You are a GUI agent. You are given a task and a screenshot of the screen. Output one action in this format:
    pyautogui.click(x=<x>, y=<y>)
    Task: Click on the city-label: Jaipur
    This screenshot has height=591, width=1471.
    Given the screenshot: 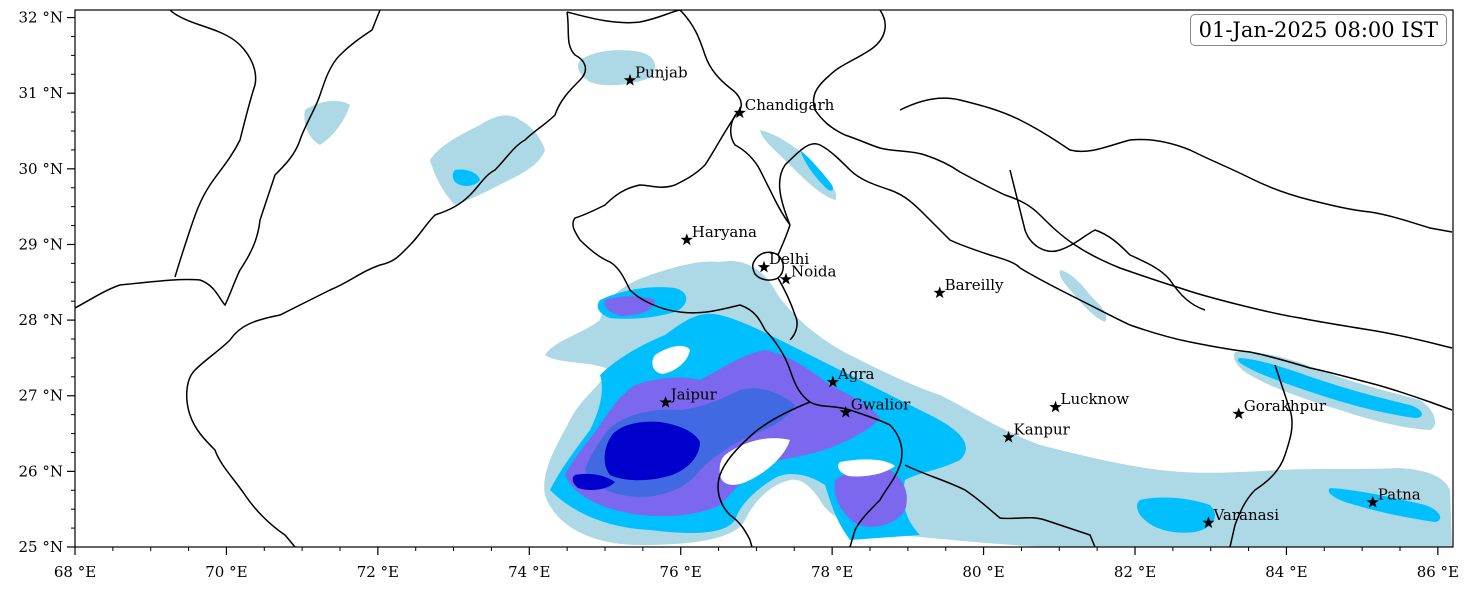 What is the action you would take?
    pyautogui.click(x=693, y=395)
    